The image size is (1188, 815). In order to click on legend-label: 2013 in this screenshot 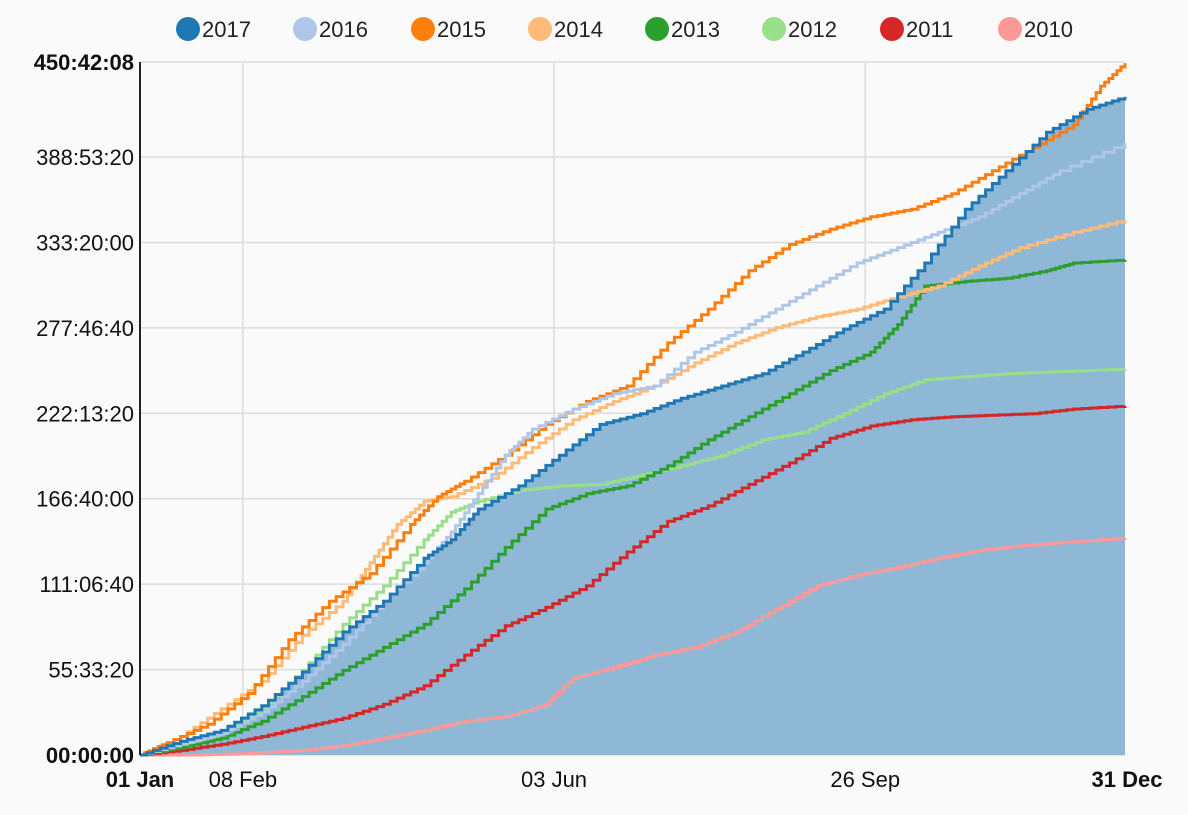, I will do `click(695, 29)`.